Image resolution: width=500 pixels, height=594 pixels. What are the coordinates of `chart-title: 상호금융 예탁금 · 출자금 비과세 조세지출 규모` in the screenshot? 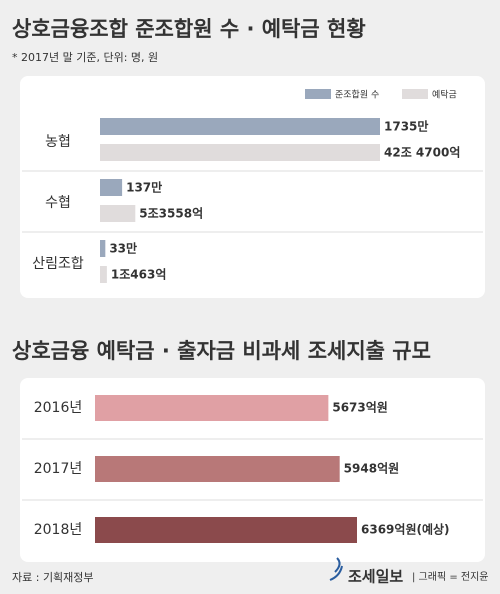 It's located at (221, 351).